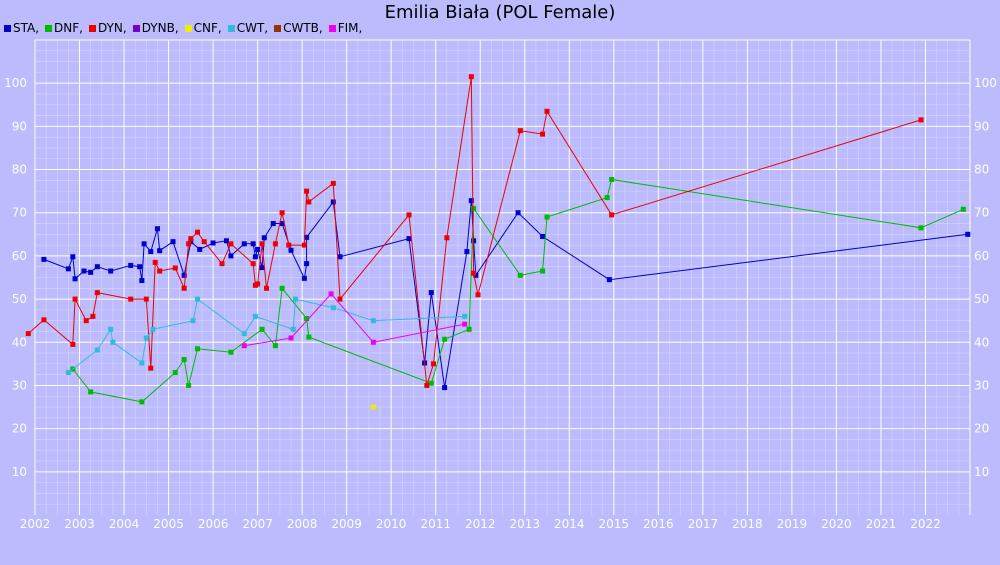  What do you see at coordinates (981, 213) in the screenshot?
I see `y-tick-label-right: 70` at bounding box center [981, 213].